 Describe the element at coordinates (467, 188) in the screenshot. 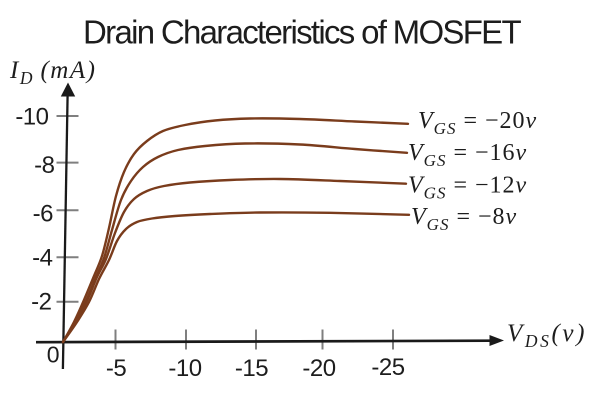

I see `svg-text: VGS = −12v` at that location.